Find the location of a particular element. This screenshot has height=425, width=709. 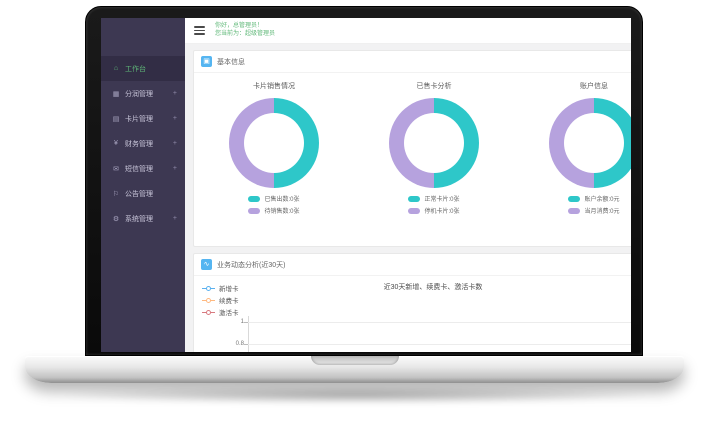

legend-item: 当月消费:0元 is located at coordinates (572, 210).